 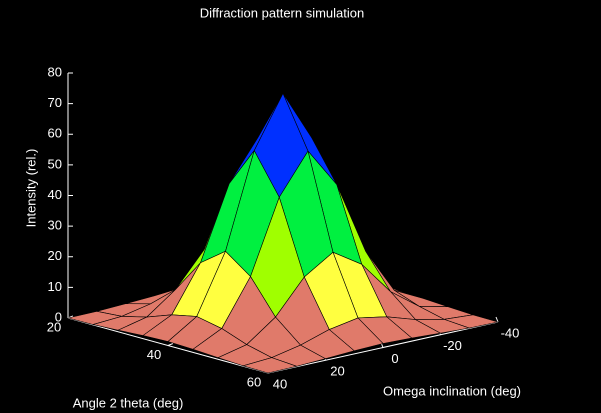 What do you see at coordinates (55, 133) in the screenshot?
I see `z-tick-label: 60` at bounding box center [55, 133].